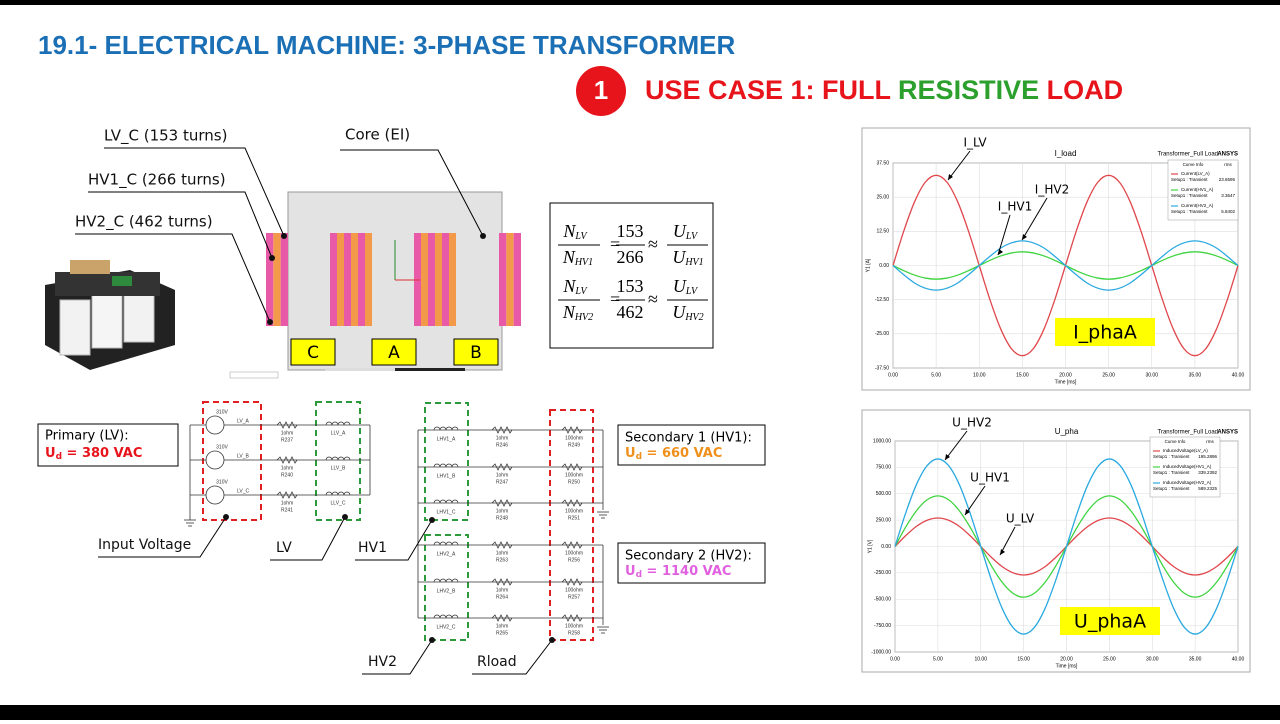 The image size is (1280, 724). I want to click on subscript: LV, so click(581, 236).